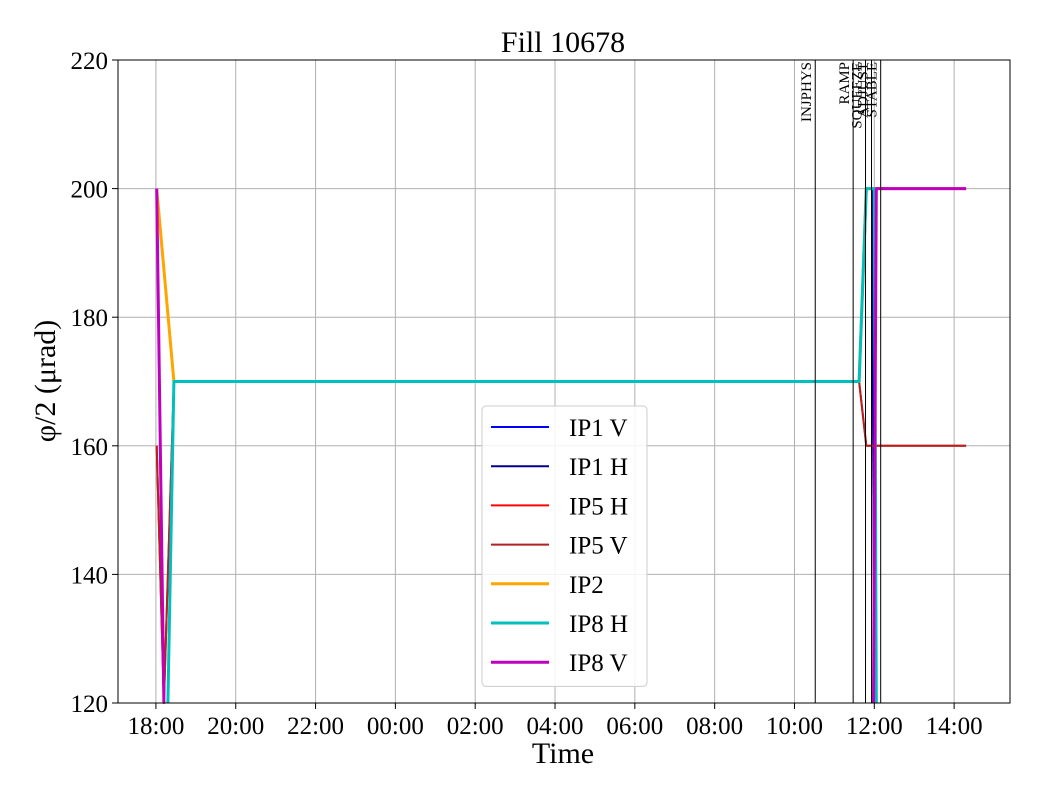 This screenshot has height=800, width=1040. What do you see at coordinates (598, 663) in the screenshot?
I see `legend-label: IP8 V` at bounding box center [598, 663].